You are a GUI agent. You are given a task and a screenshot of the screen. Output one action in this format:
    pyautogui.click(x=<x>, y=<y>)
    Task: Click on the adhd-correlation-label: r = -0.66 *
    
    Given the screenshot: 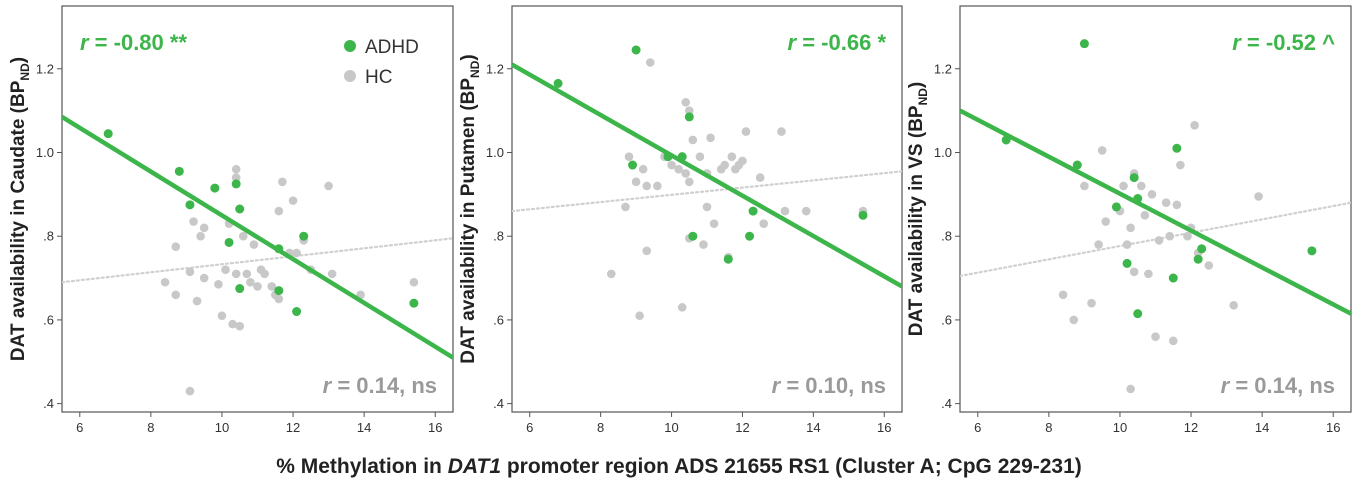 What is the action you would take?
    pyautogui.click(x=837, y=42)
    